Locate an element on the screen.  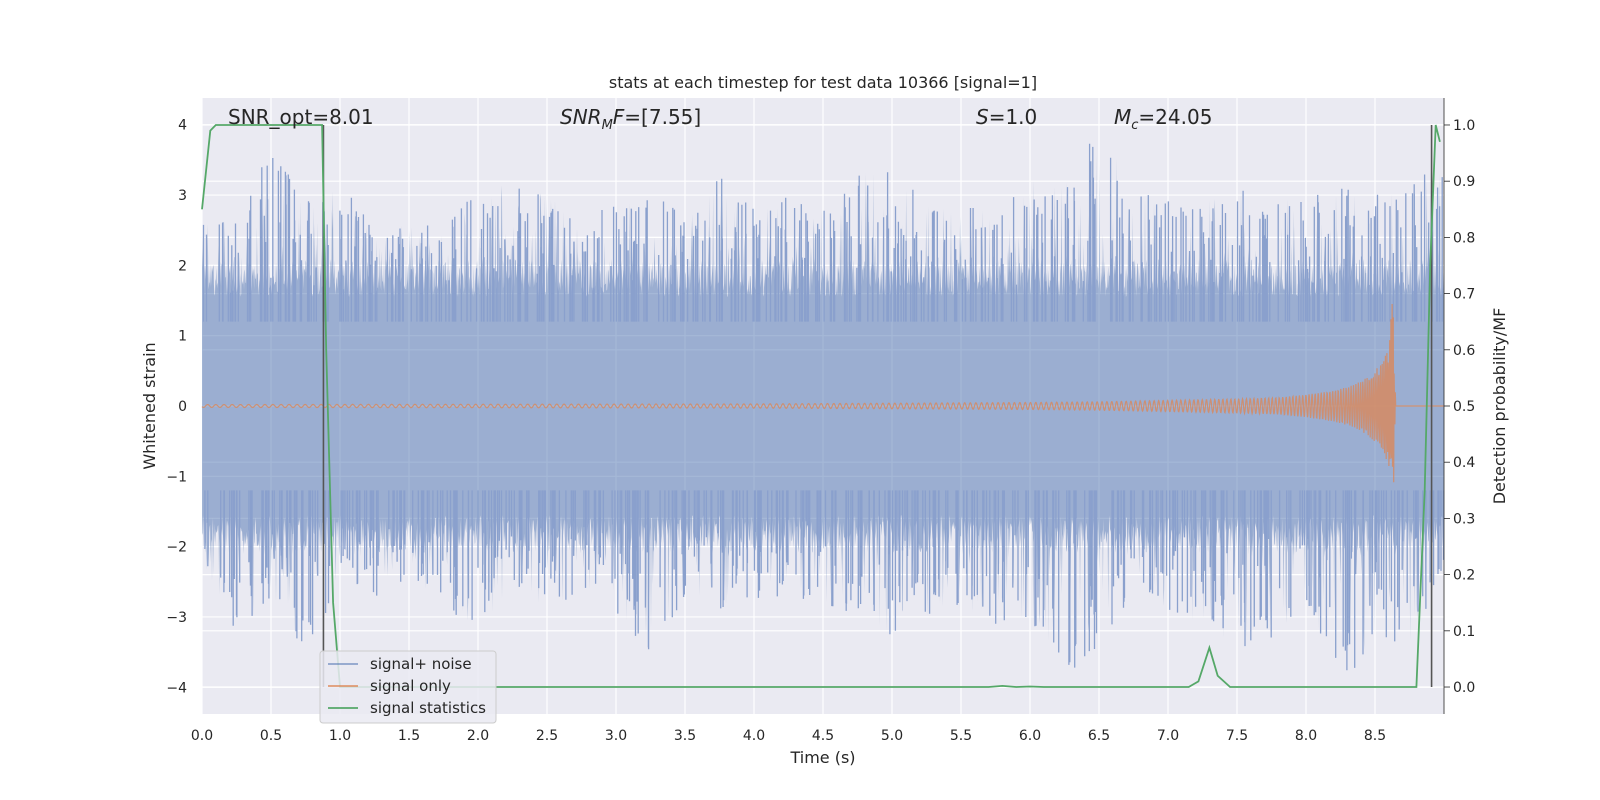
annotation-snr-opt: SNR_opt=8.01 is located at coordinates (301, 117).